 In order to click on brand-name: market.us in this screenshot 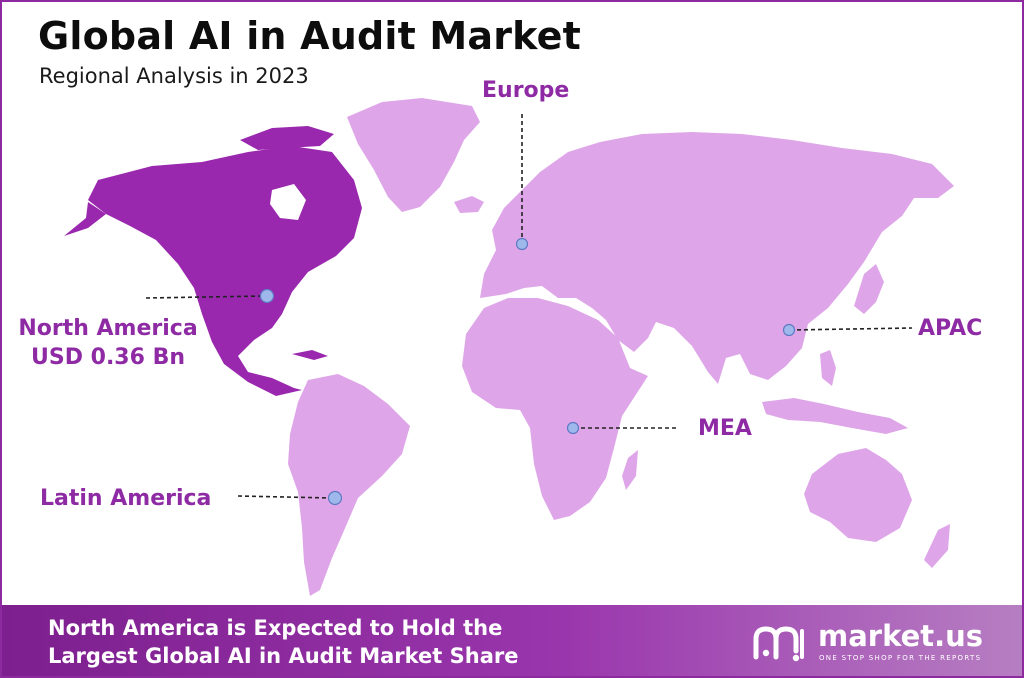, I will do `click(901, 636)`.